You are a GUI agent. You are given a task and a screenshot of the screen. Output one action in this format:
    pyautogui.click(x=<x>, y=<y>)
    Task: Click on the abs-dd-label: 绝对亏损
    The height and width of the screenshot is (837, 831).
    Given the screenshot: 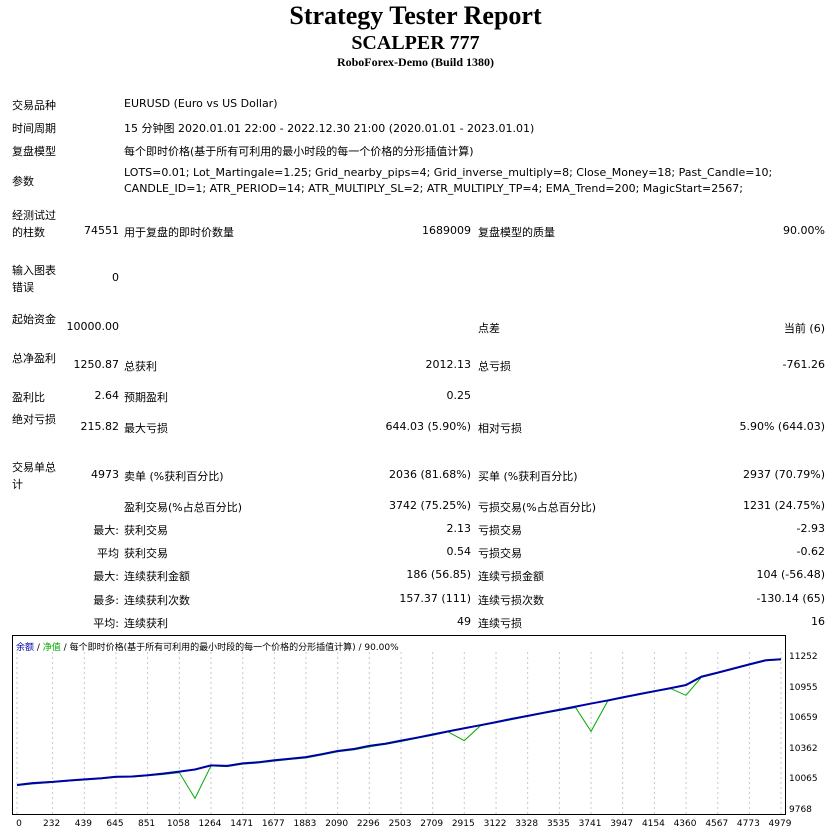 What is the action you would take?
    pyautogui.click(x=34, y=419)
    